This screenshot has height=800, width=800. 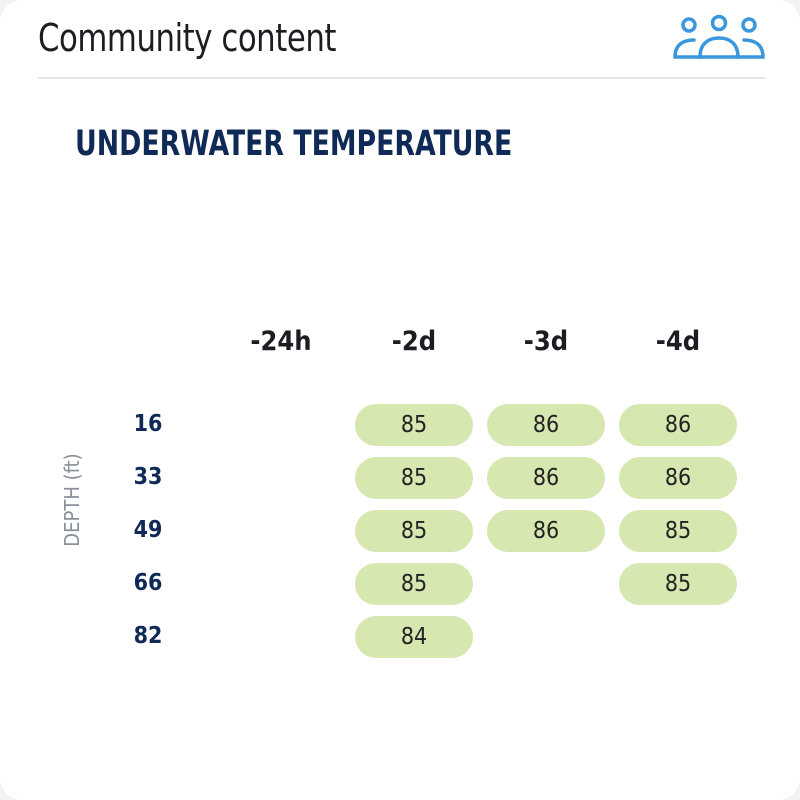 I want to click on community-people-icon, so click(x=719, y=37).